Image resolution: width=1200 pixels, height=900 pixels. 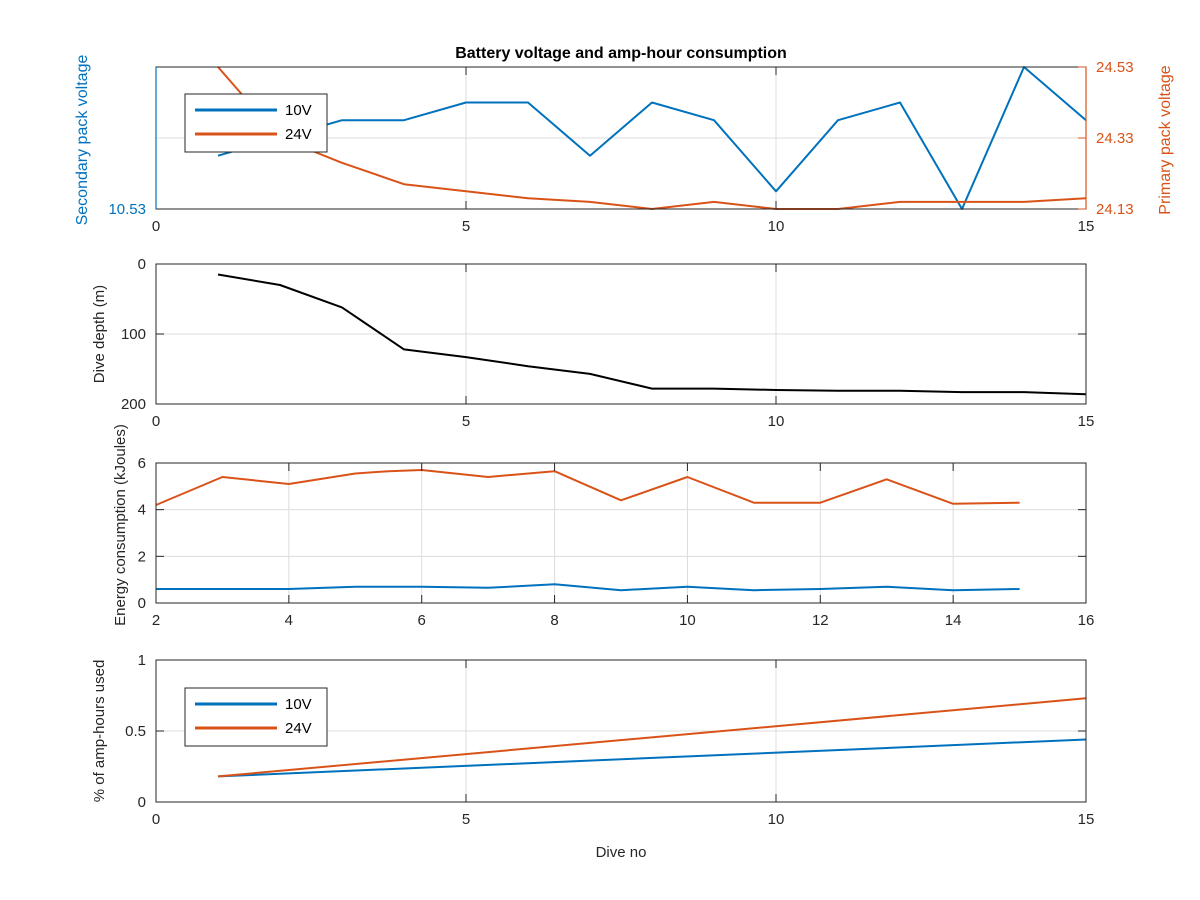 What do you see at coordinates (652, 334) in the screenshot?
I see `series-line-depth` at bounding box center [652, 334].